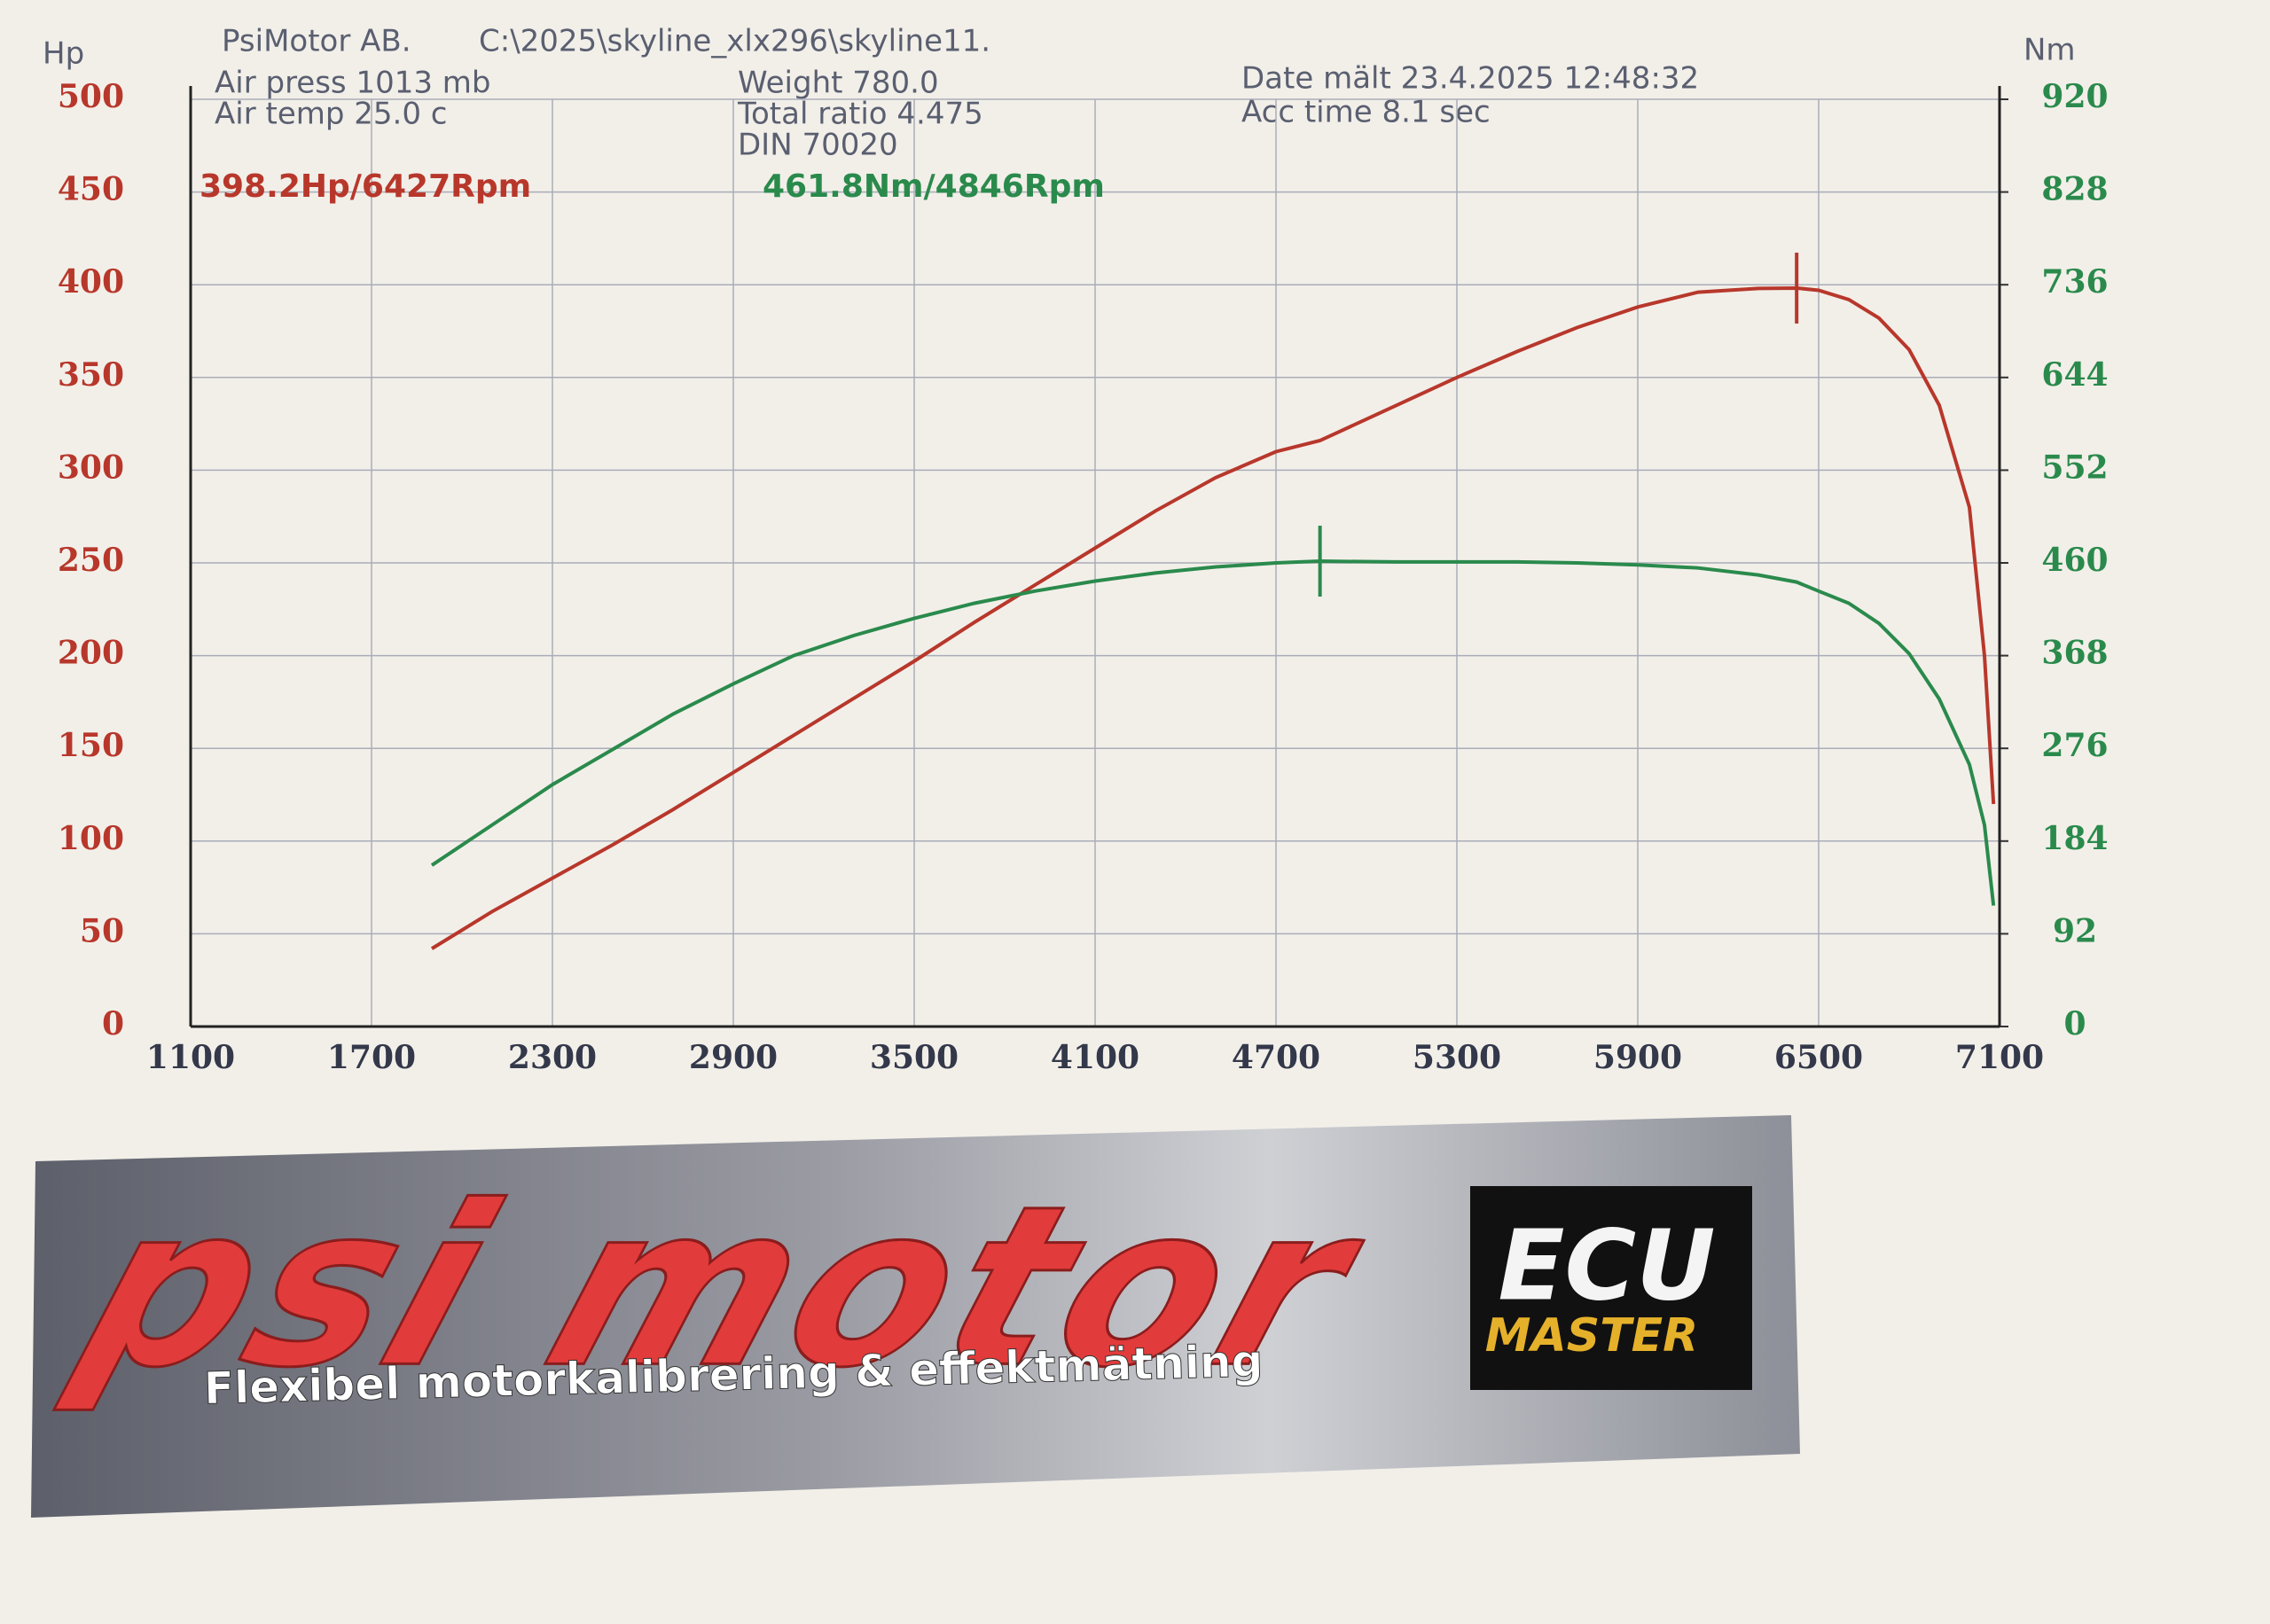 This screenshot has width=2270, height=1624. Describe the element at coordinates (91, 96) in the screenshot. I see `y-tick-label: 500` at that location.